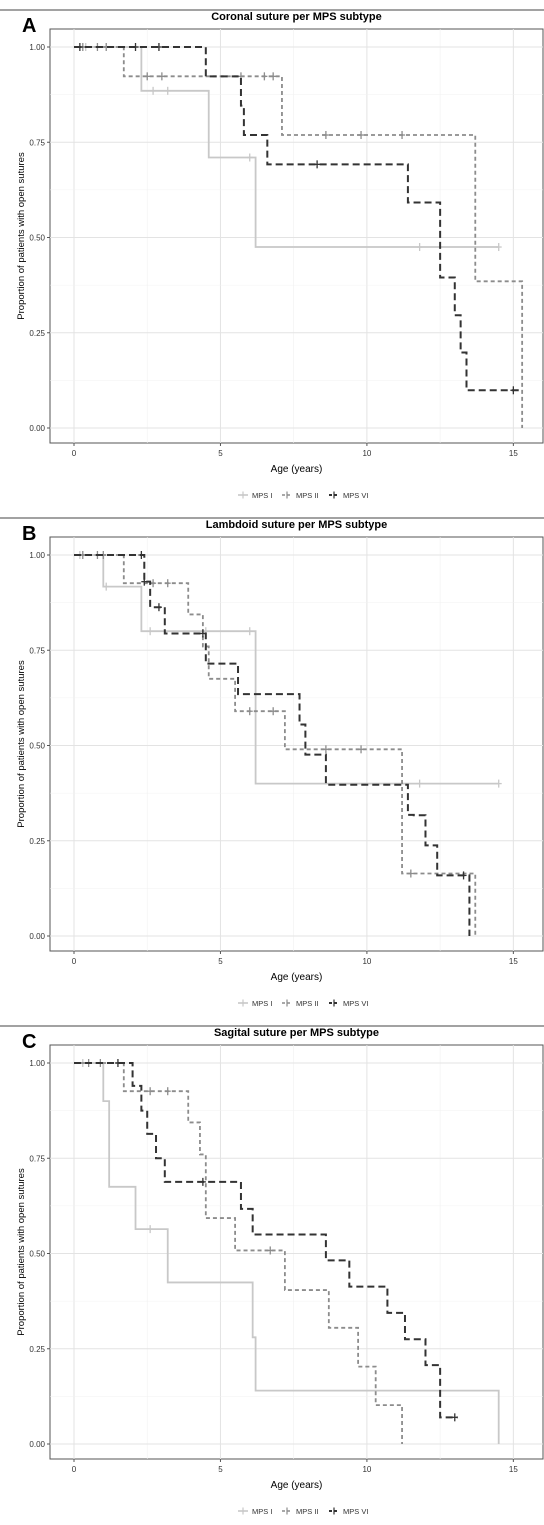 The width and height of the screenshot is (544, 1525). Describe the element at coordinates (29, 26) in the screenshot. I see `panel-letter: A` at that location.